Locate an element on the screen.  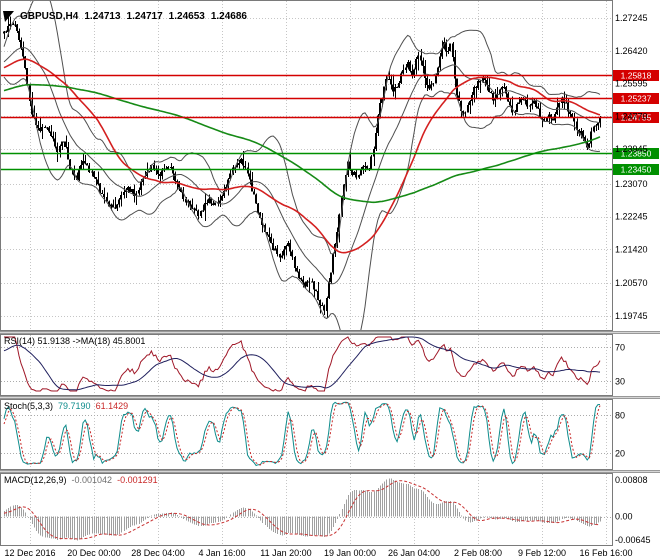
open-value: 1.24713 is located at coordinates (102, 16).